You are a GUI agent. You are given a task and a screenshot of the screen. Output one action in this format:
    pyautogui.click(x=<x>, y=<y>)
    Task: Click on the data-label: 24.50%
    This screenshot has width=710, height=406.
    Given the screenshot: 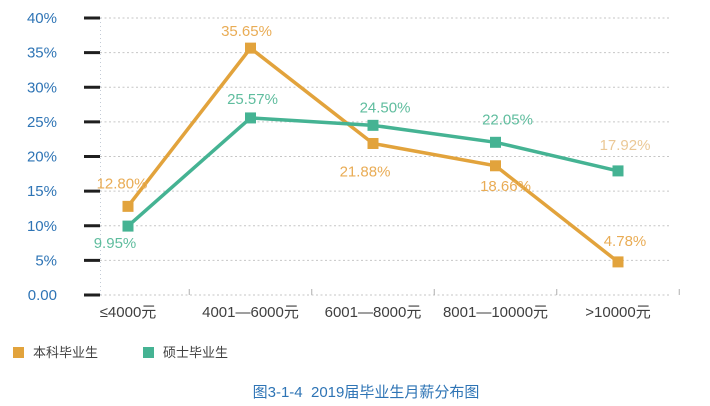 What is the action you would take?
    pyautogui.click(x=385, y=107)
    